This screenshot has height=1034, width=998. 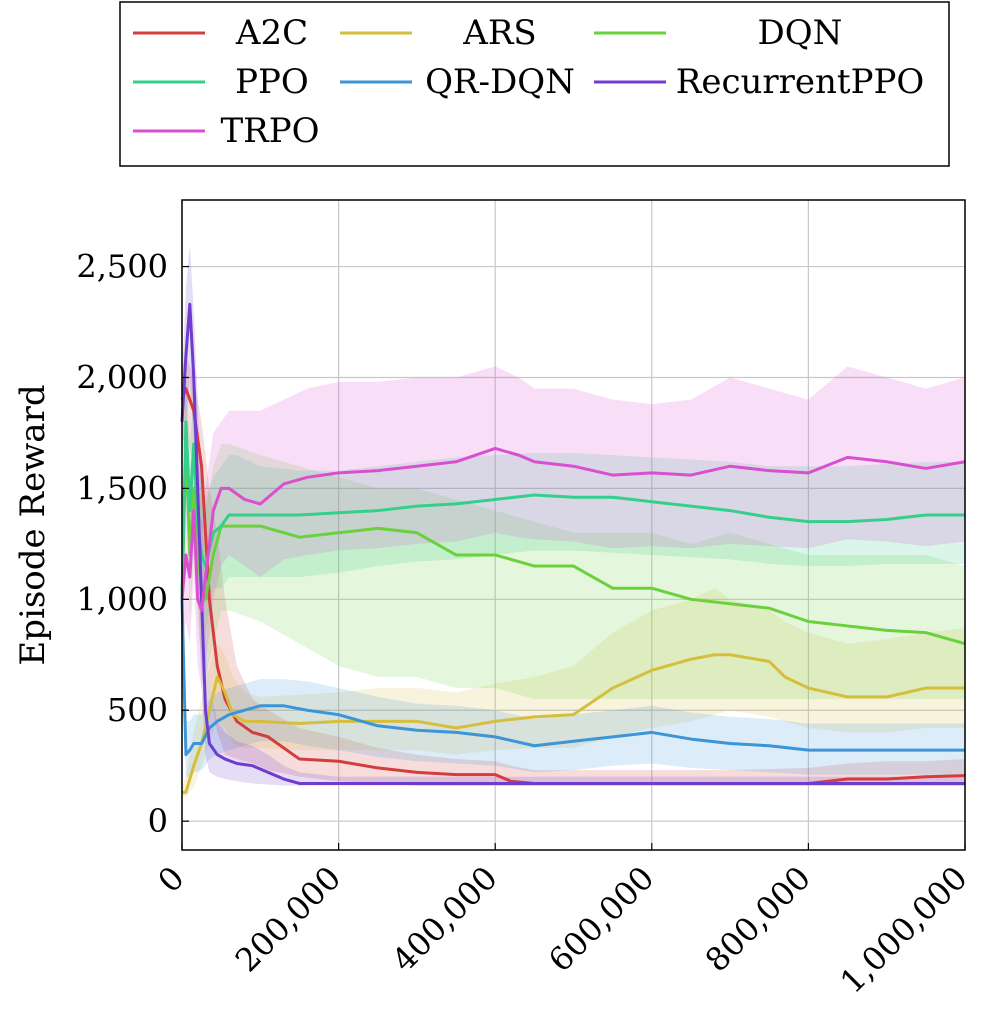 I want to click on line-ars, so click(x=573, y=723).